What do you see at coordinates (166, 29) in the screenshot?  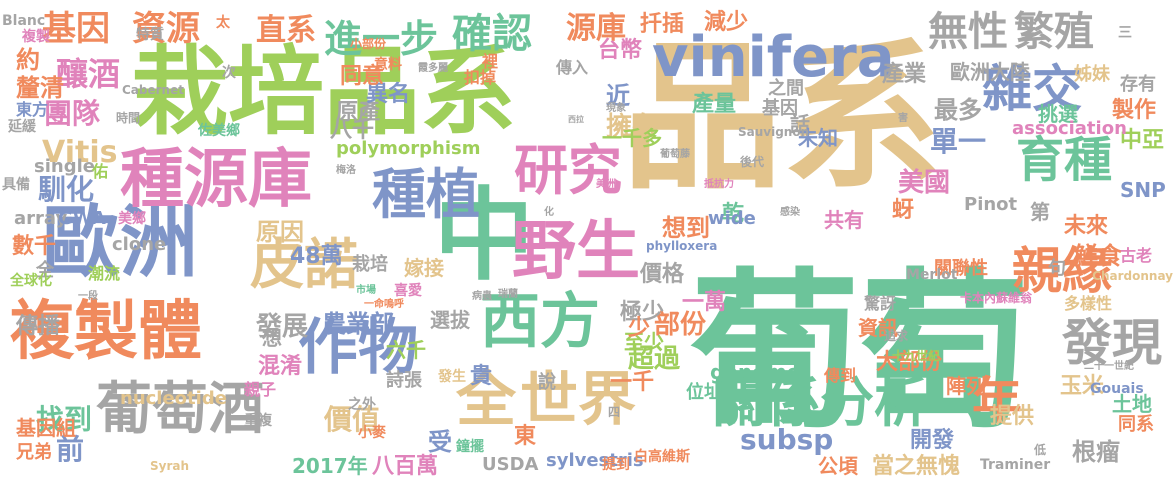 I see `cloud-word: 資源` at bounding box center [166, 29].